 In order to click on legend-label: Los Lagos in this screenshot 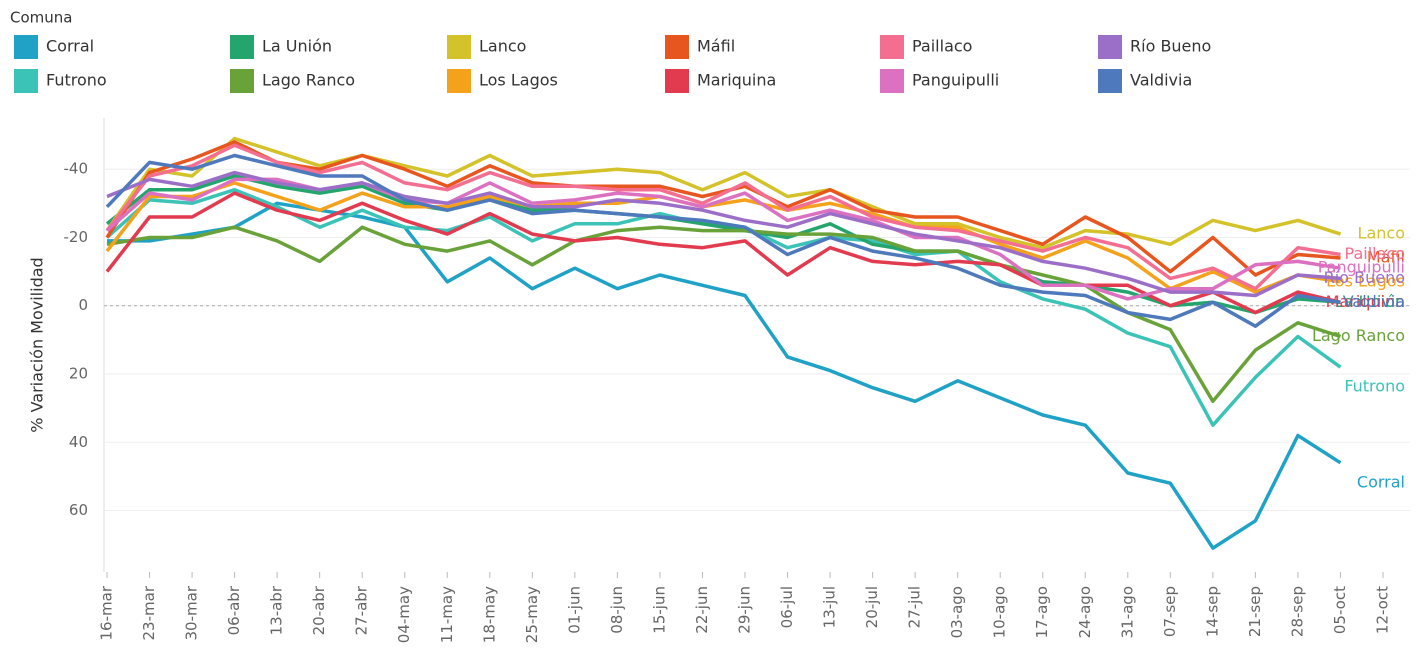, I will do `click(518, 80)`.